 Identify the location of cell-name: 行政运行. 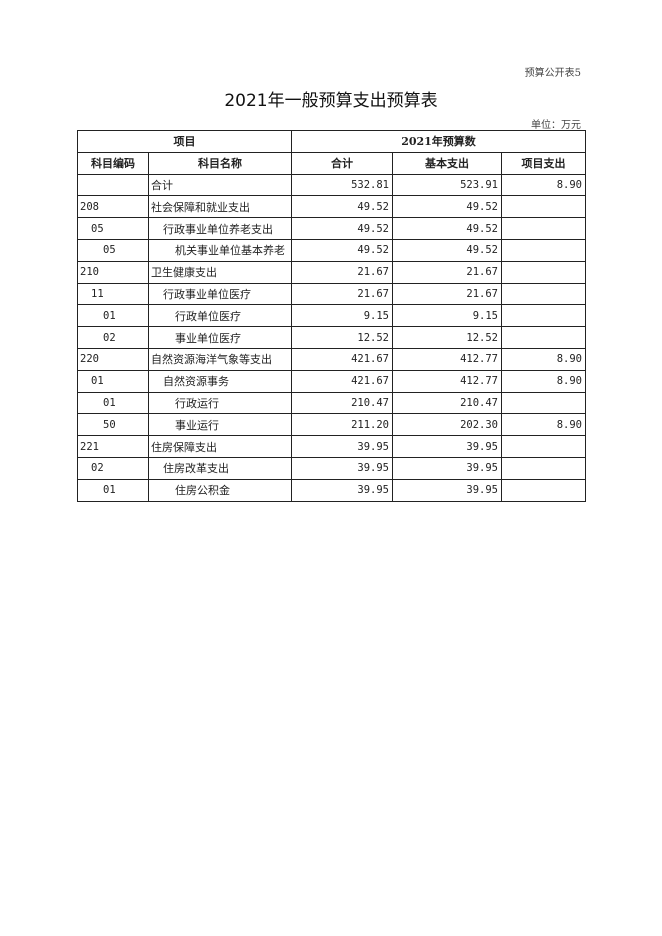
(220, 403).